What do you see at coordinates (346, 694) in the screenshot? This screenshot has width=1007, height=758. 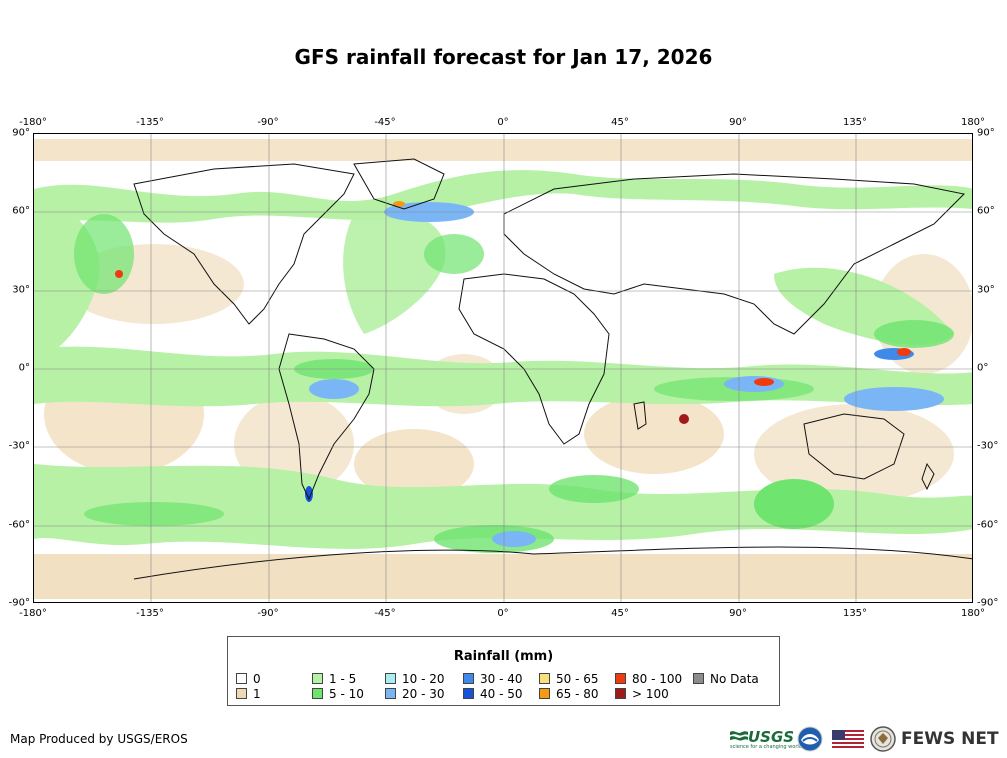 I see `legend-label: 5 - 10` at bounding box center [346, 694].